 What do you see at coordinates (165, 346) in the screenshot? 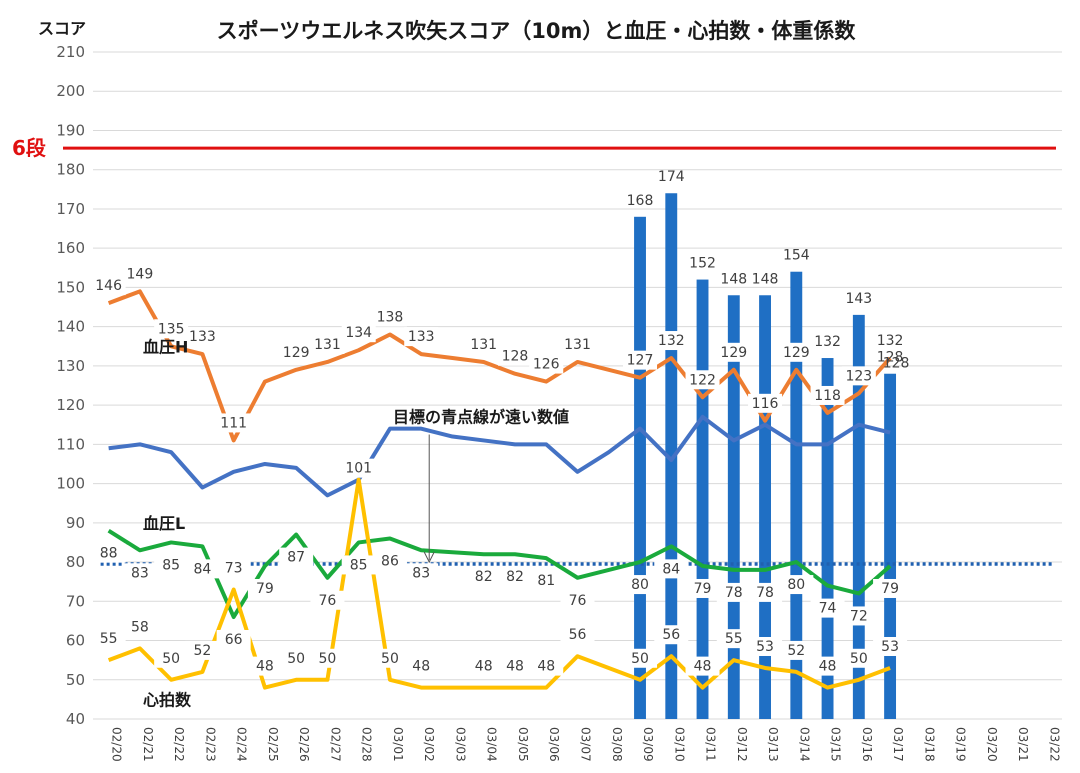
I see `series-name-label: 血圧H` at bounding box center [165, 346].